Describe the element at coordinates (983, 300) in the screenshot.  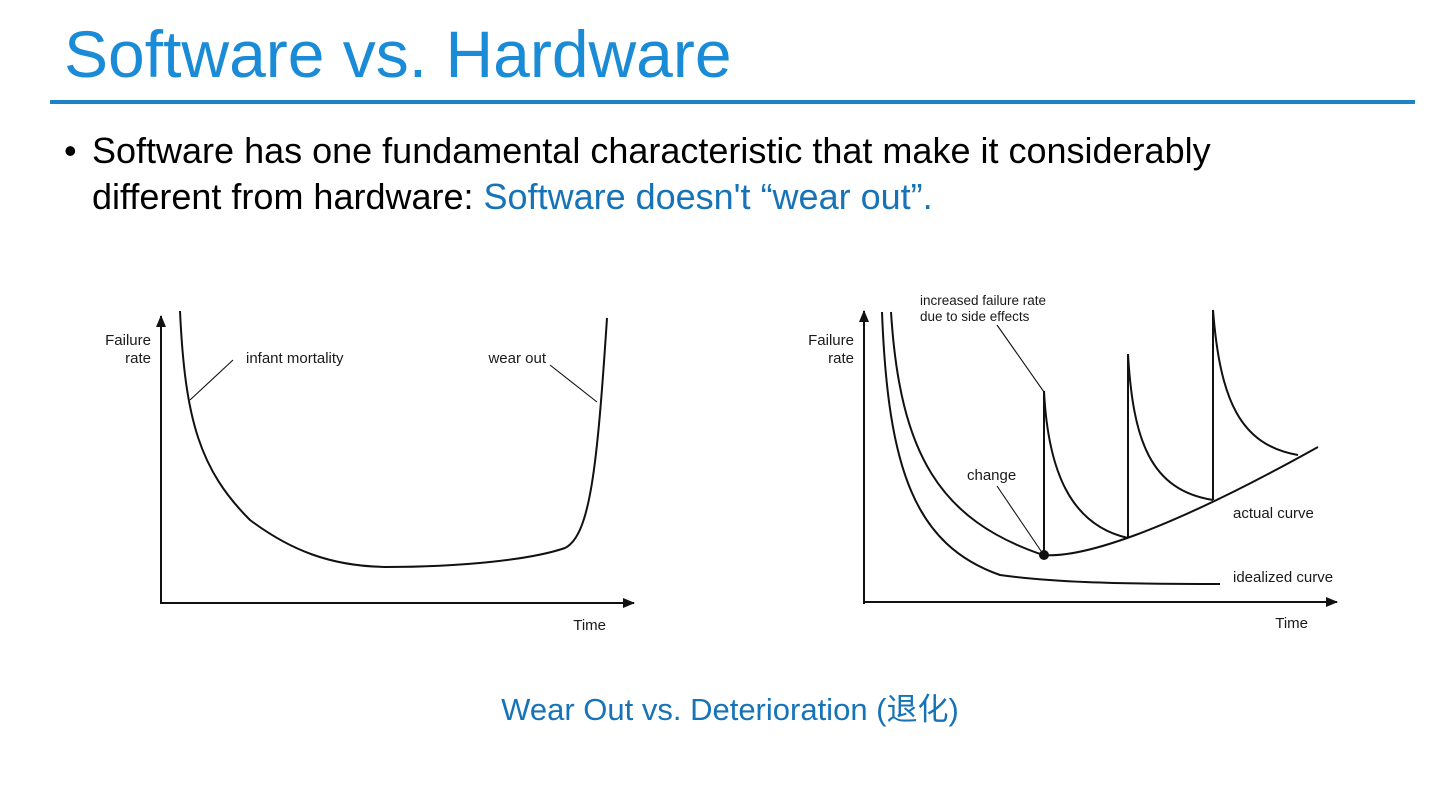
I see `sw-annotation-side-effects-line1: increased failure rate` at that location.